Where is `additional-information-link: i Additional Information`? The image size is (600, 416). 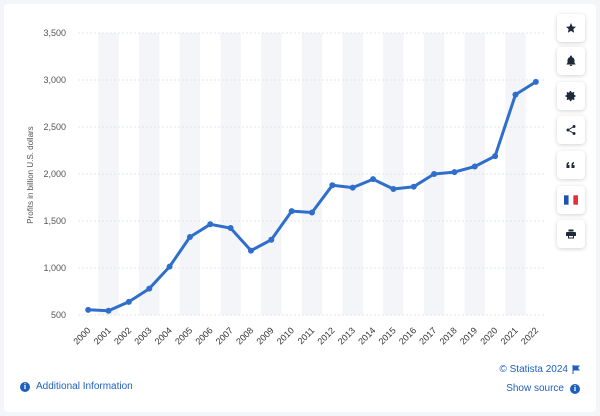 additional-information-link: i Additional Information is located at coordinates (76, 386).